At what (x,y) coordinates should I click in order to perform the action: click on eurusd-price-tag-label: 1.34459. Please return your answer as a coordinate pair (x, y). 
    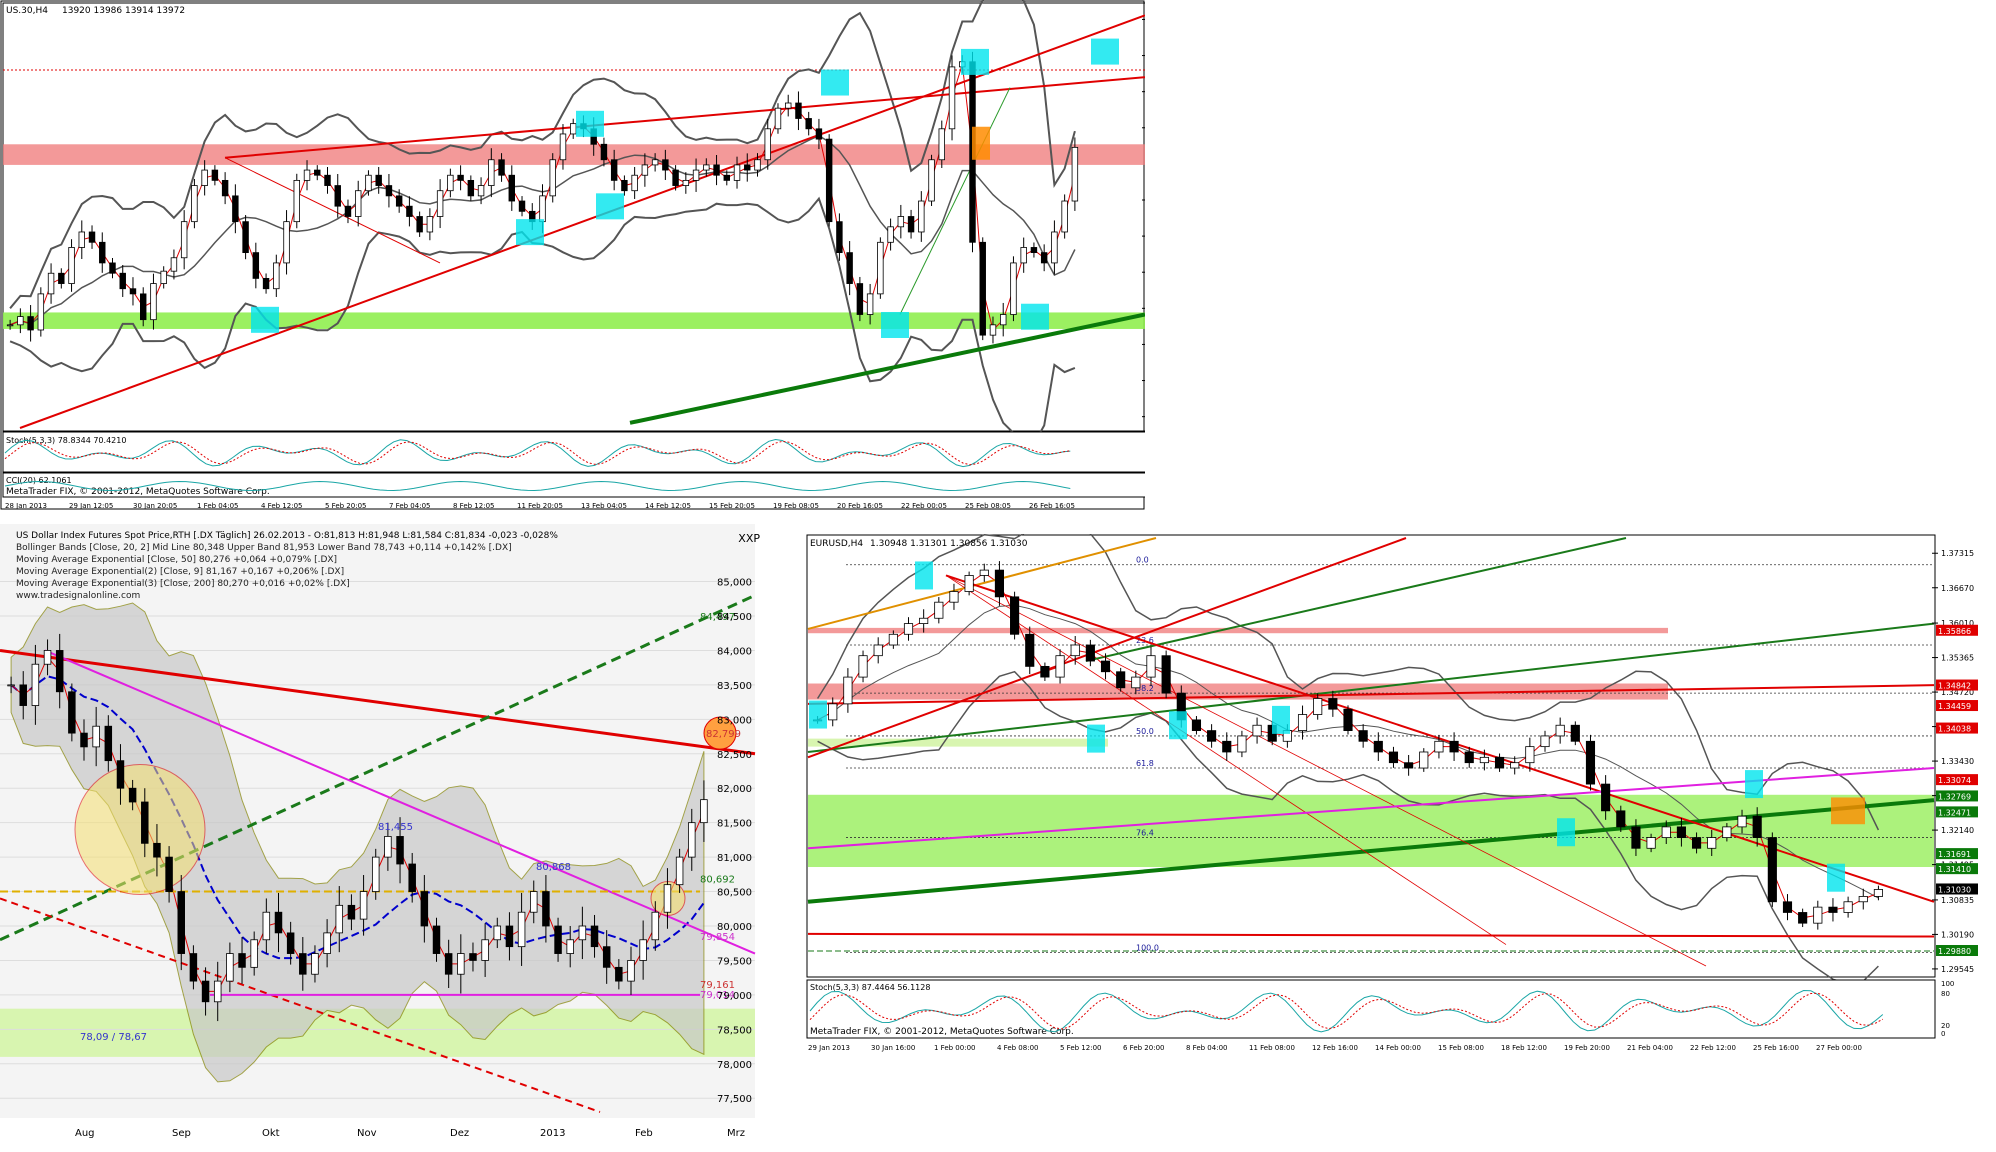
    Looking at the image, I should click on (1954, 706).